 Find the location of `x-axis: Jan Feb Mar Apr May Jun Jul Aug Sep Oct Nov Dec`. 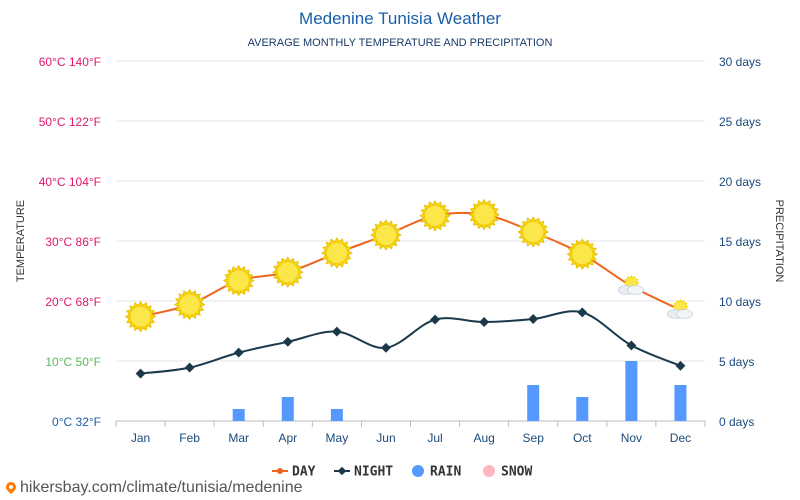

x-axis: Jan Feb Mar Apr May Jun Jul Aug Sep Oct Nov Dec is located at coordinates (410, 433).